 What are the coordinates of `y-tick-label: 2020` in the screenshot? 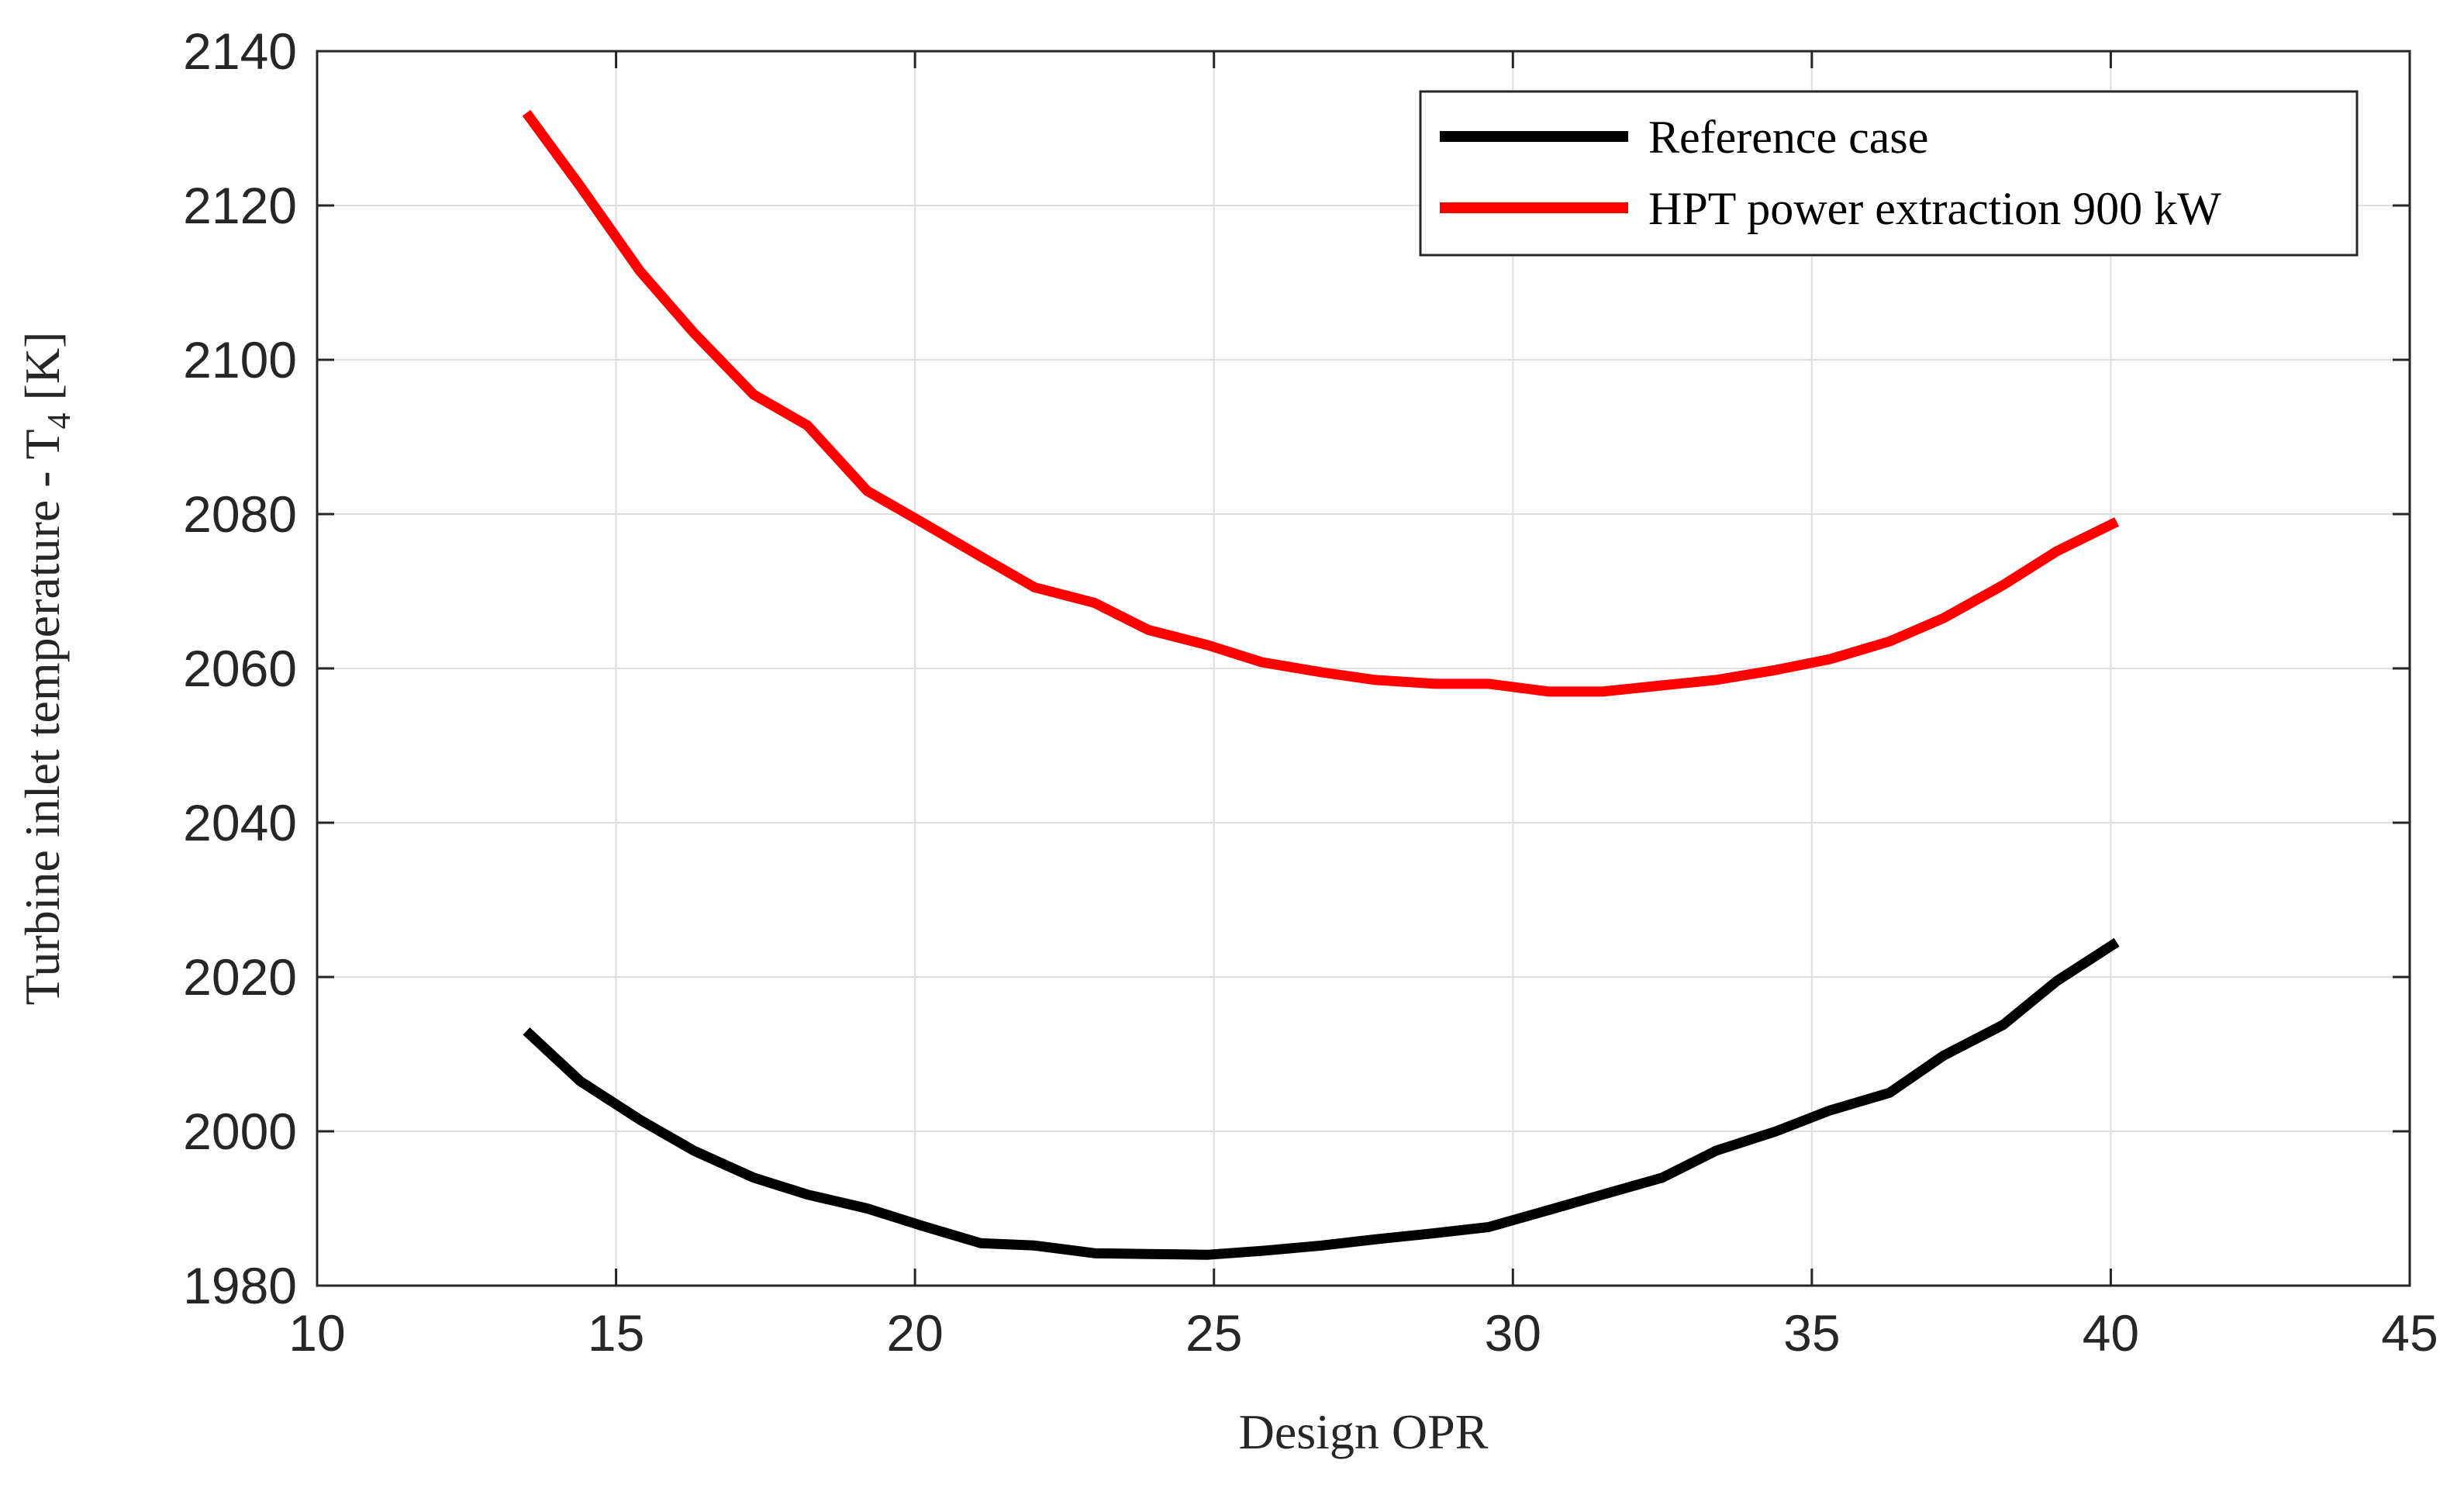 It's located at (240, 977).